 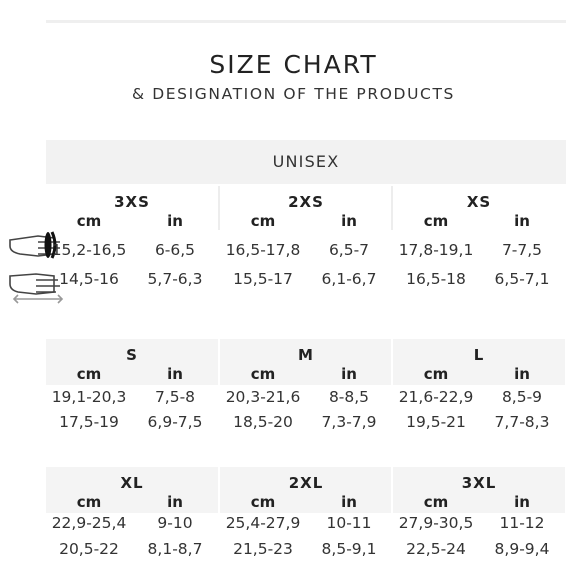 What do you see at coordinates (263, 523) in the screenshot?
I see `cm-value: 25,4-27,9` at bounding box center [263, 523].